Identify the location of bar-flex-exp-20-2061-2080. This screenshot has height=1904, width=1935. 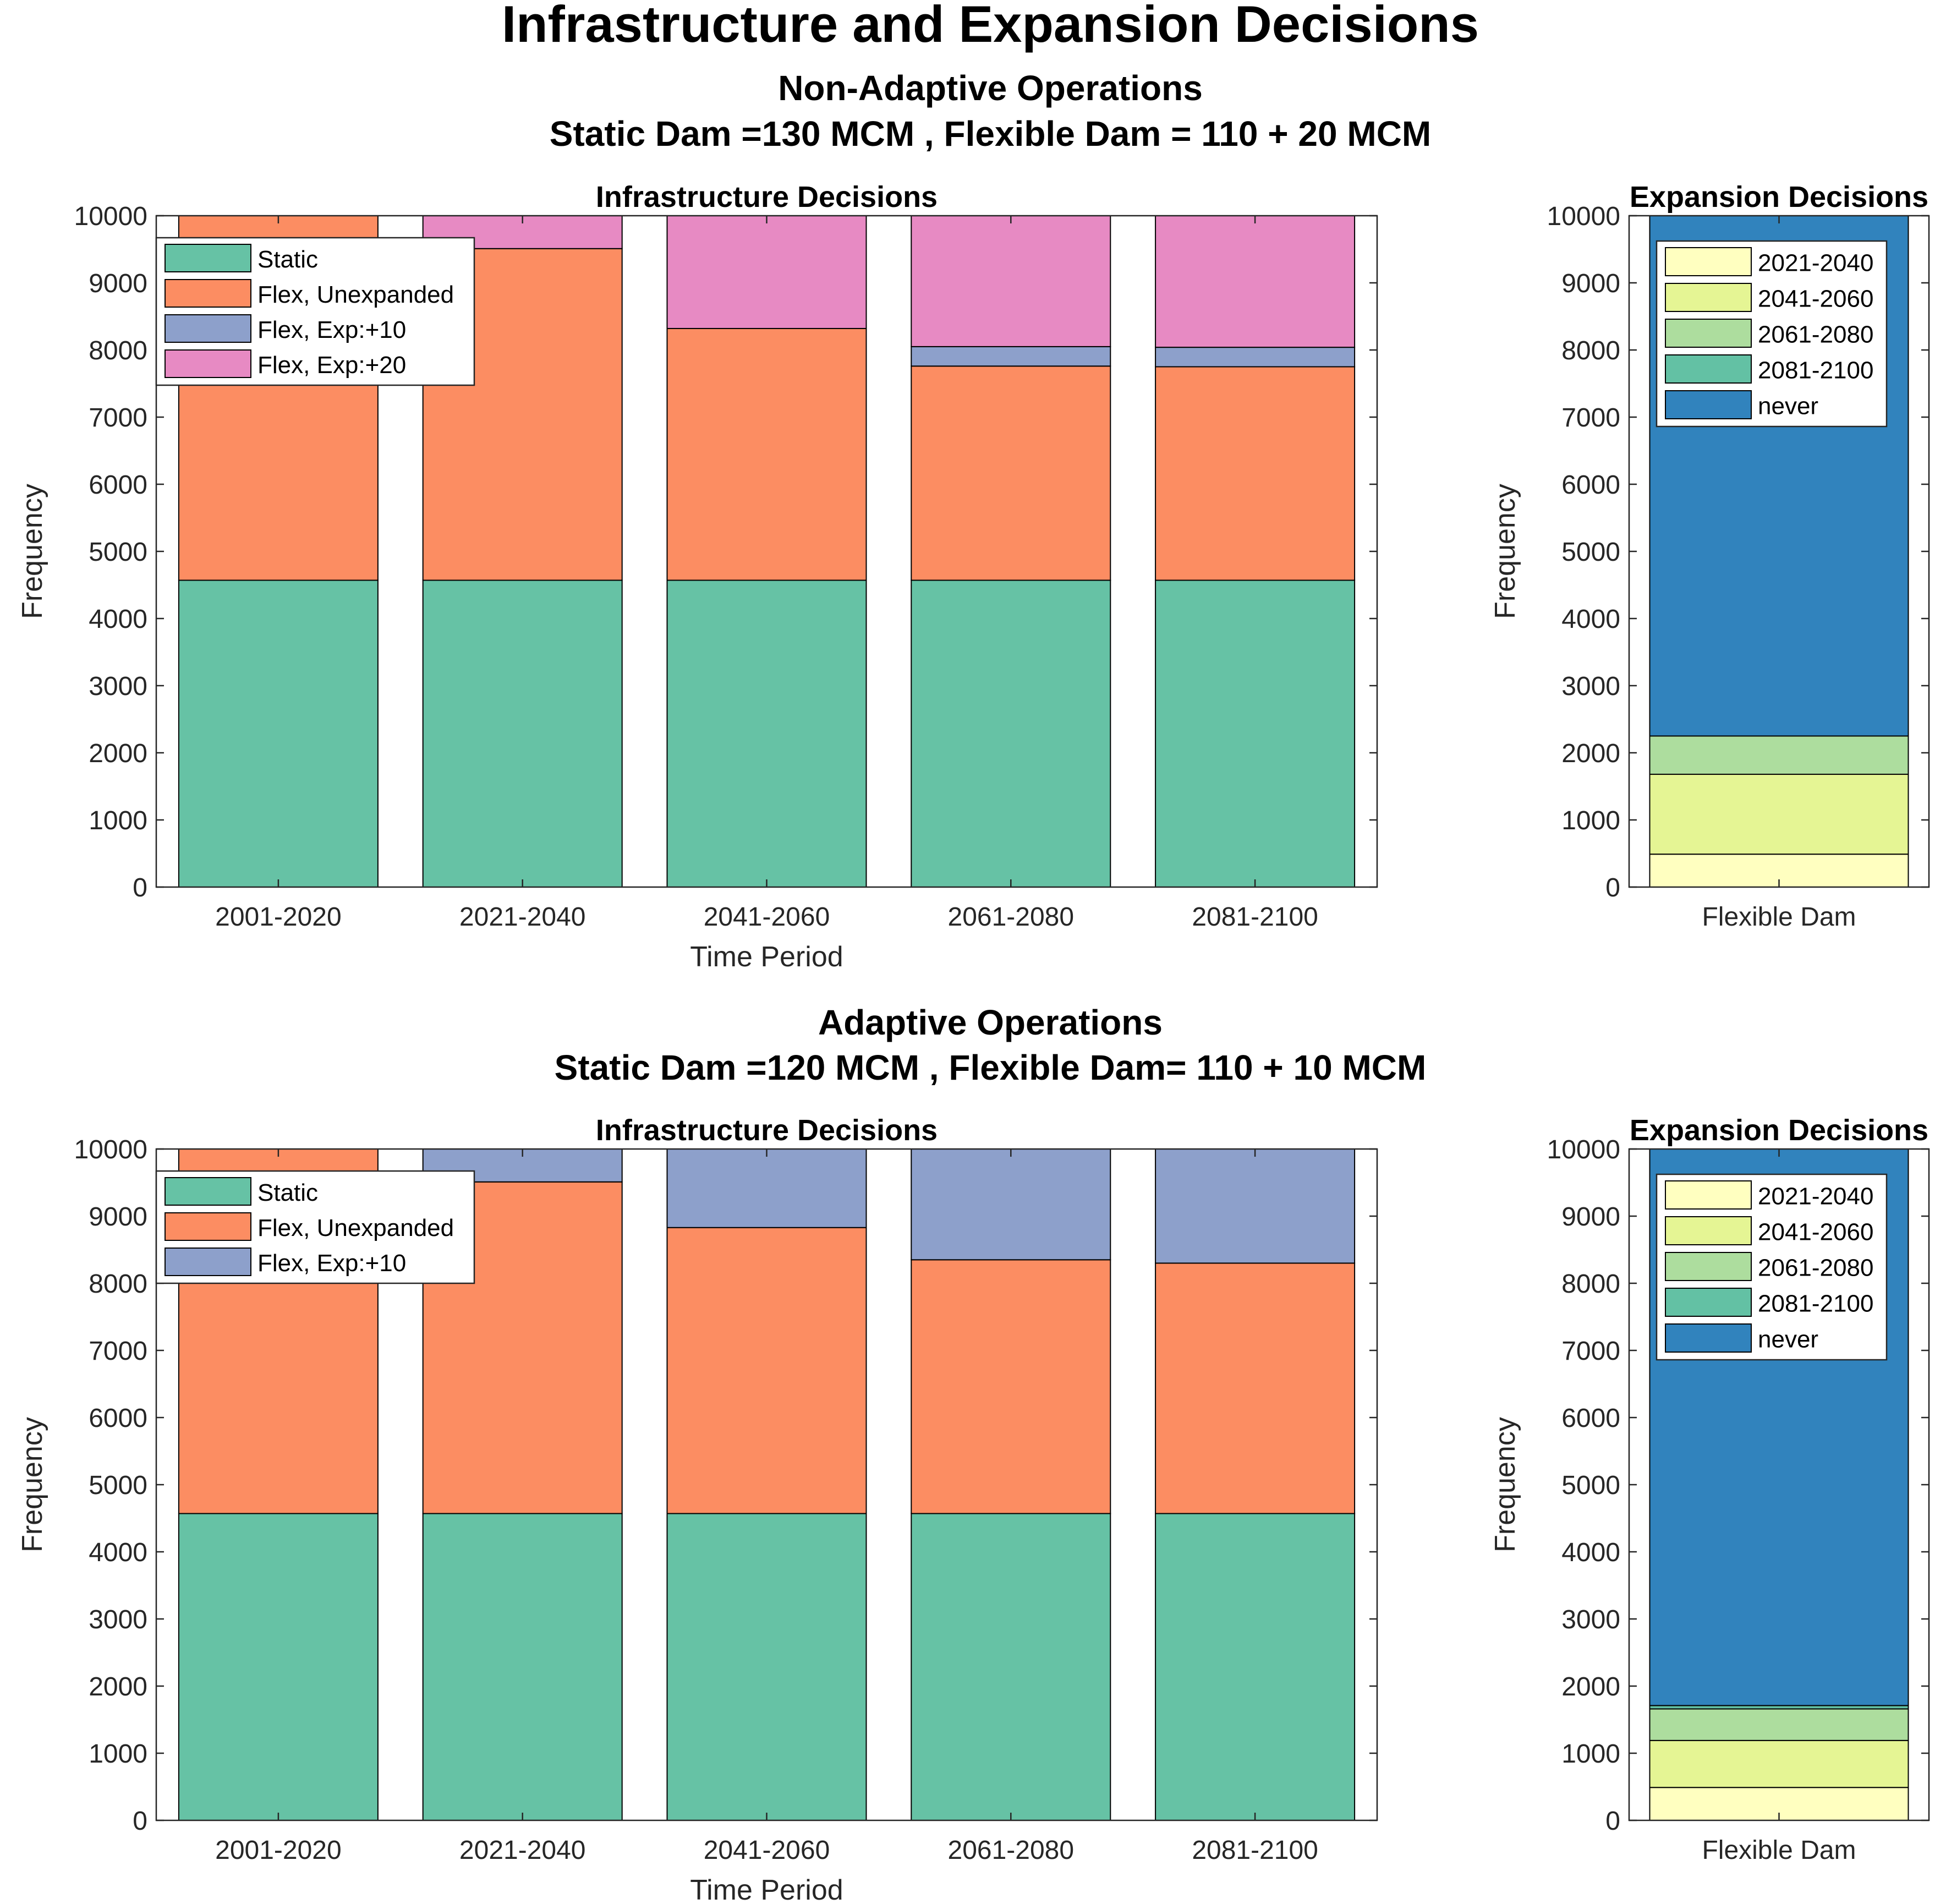
(1011, 281).